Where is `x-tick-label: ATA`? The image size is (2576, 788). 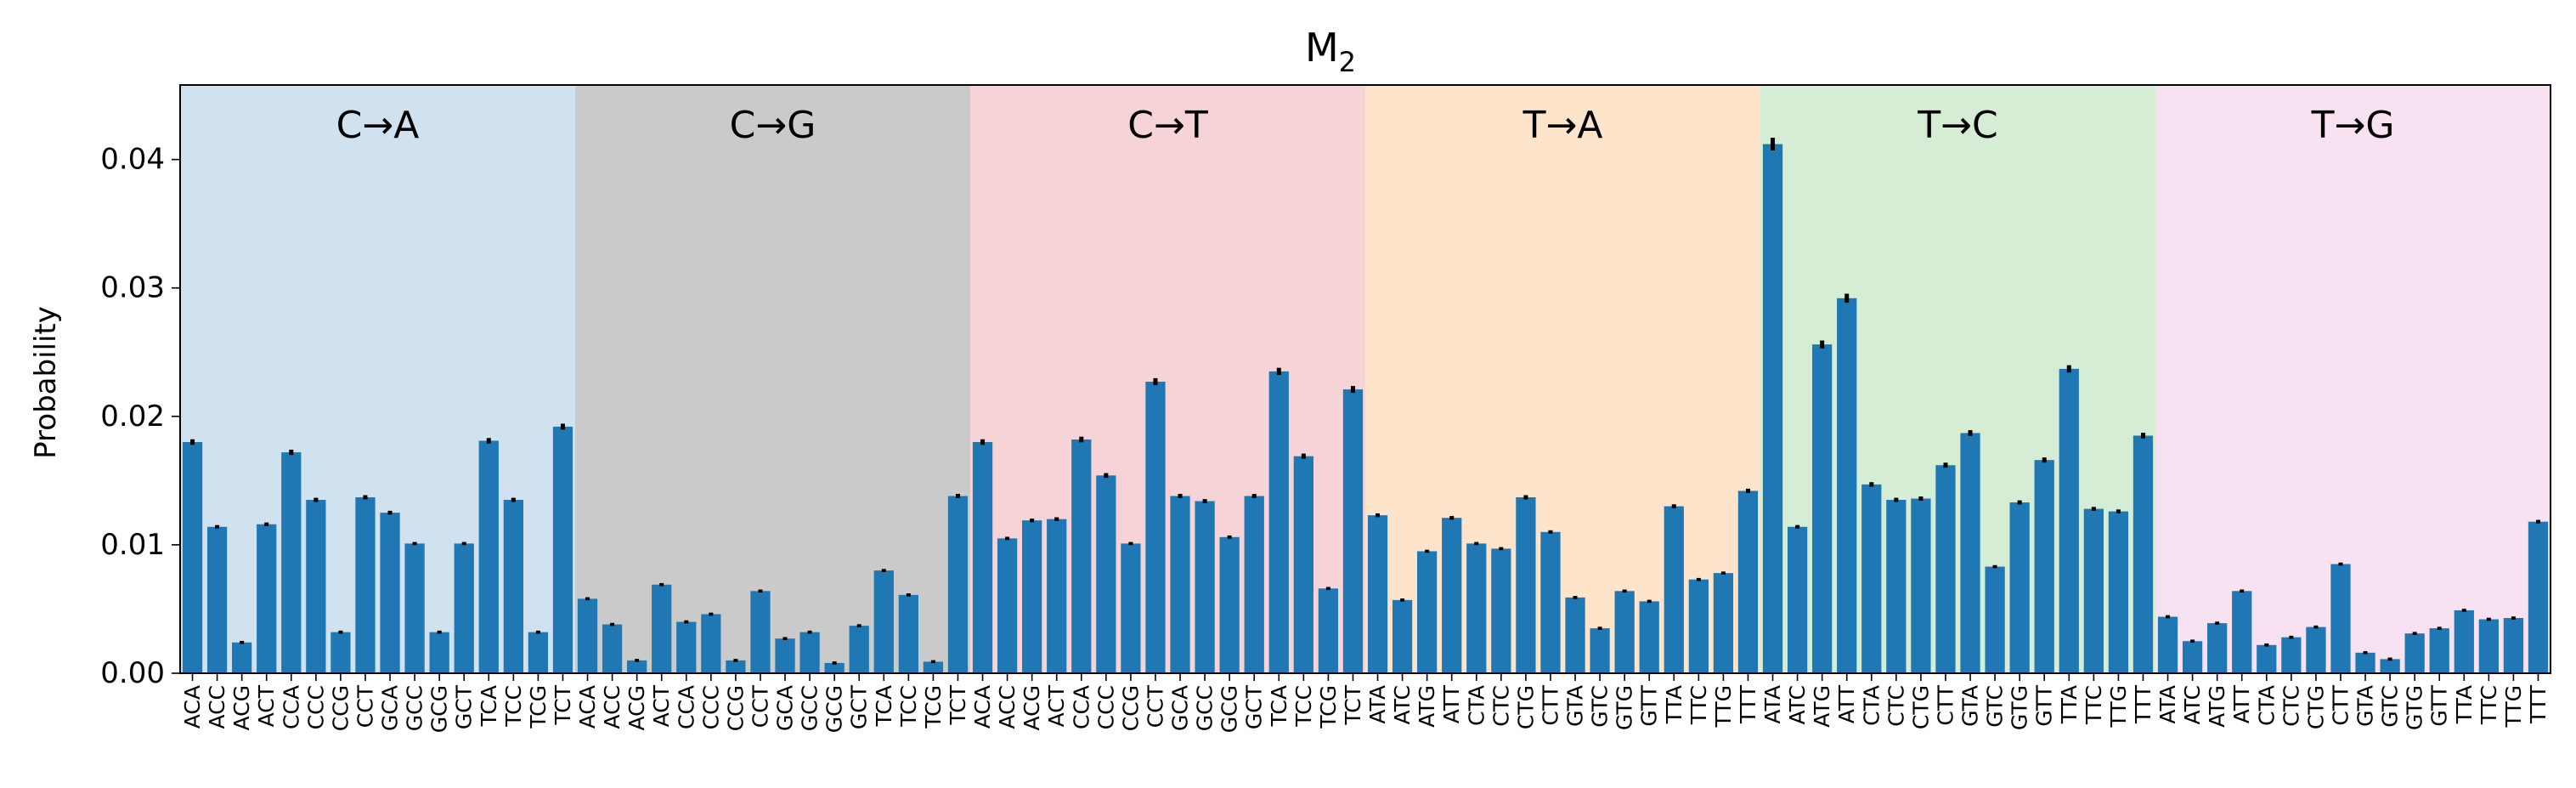 x-tick-label: ATA is located at coordinates (1772, 704).